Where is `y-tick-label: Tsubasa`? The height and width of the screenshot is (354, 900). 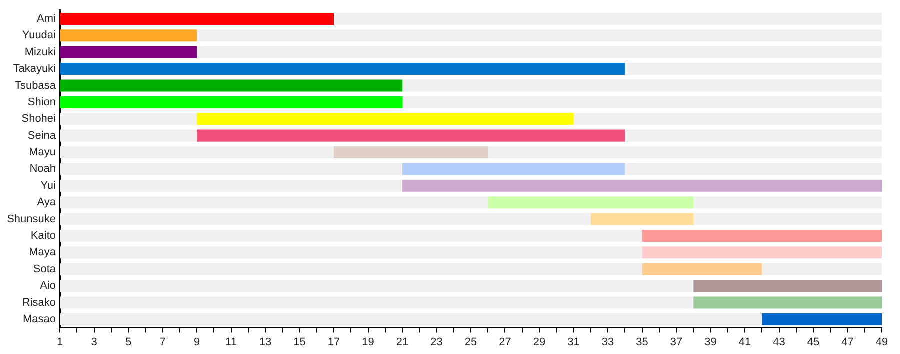 y-tick-label: Tsubasa is located at coordinates (36, 86).